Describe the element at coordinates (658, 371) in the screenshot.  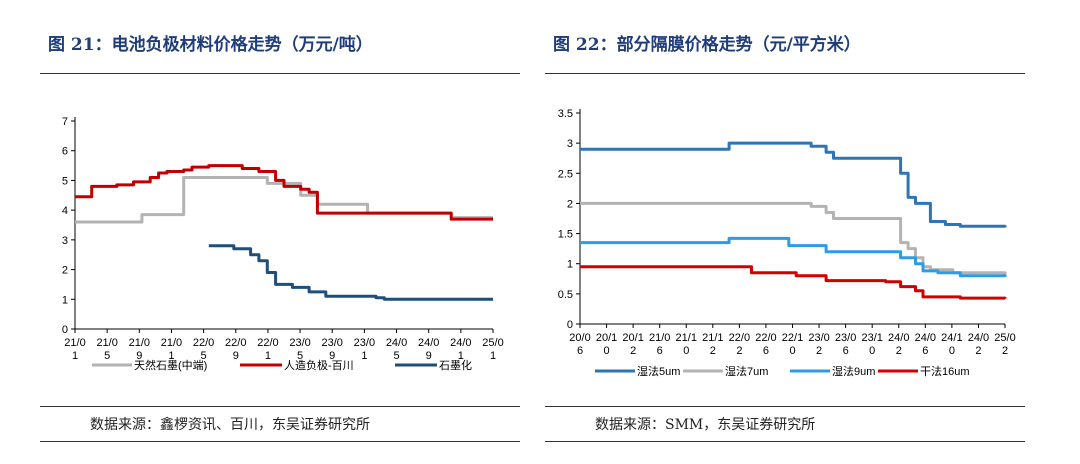
I see `legend-label: 湿法5um` at that location.